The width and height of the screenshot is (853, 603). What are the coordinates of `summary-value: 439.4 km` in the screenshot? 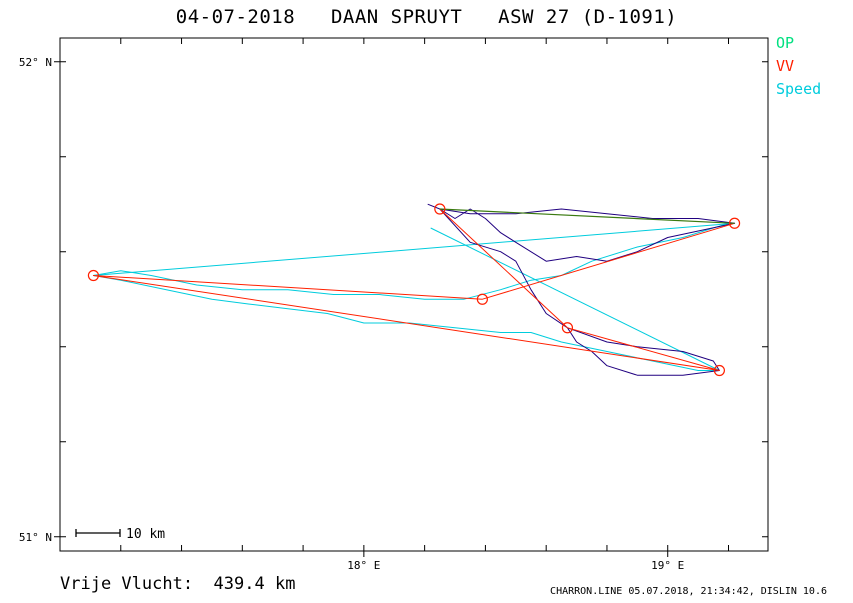 It's located at (254, 584).